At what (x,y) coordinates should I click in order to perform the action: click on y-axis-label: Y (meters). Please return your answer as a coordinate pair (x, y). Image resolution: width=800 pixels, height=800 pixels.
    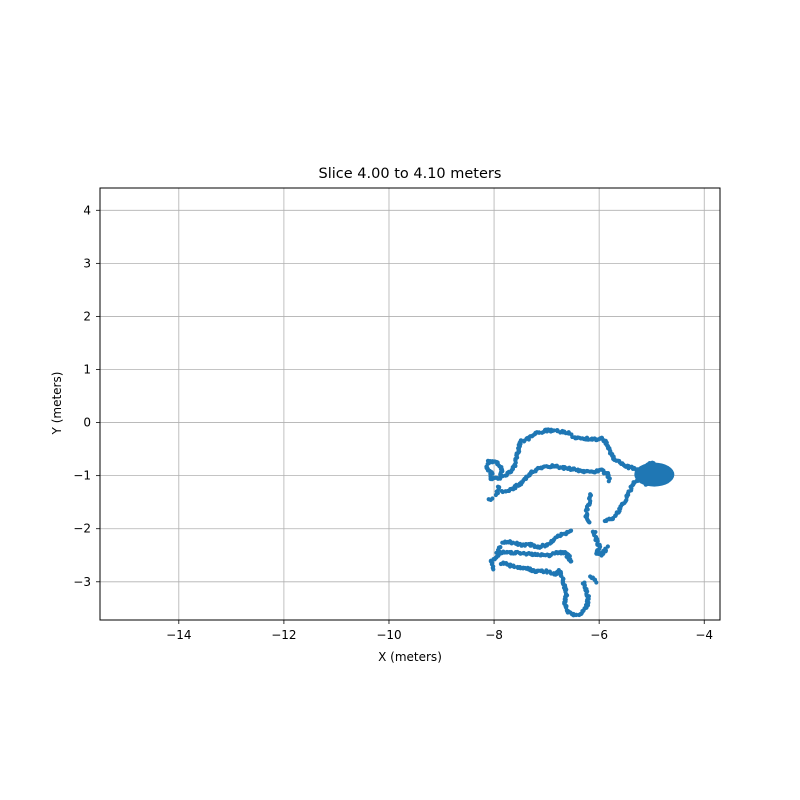
    Looking at the image, I should click on (57, 404).